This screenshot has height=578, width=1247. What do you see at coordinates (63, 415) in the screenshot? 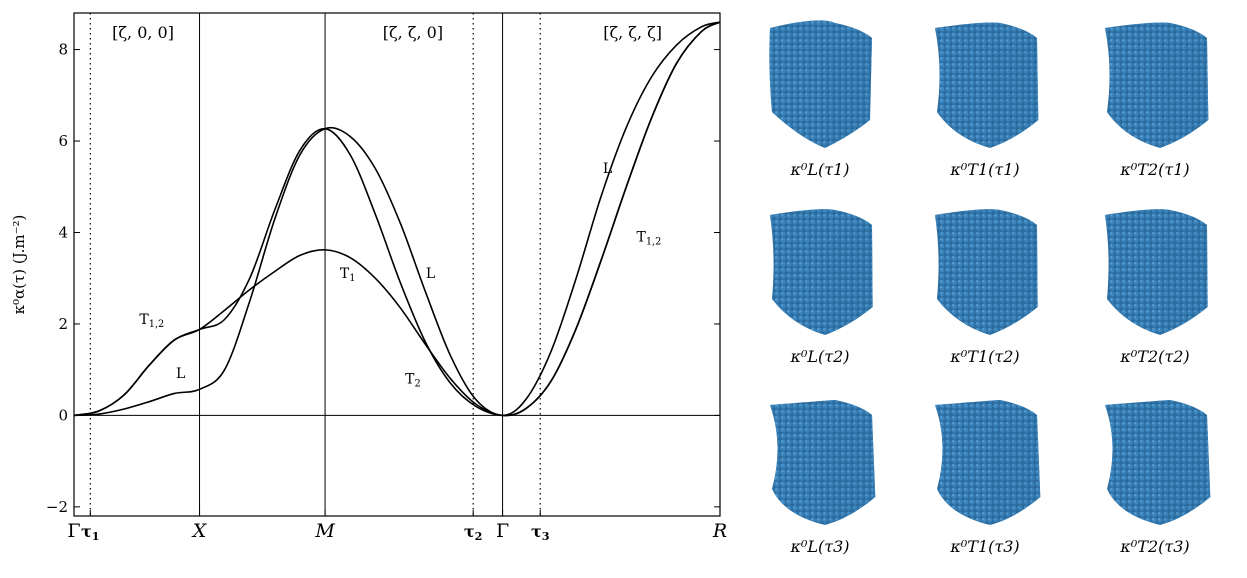
I see `ytick-label-1: 0` at bounding box center [63, 415].